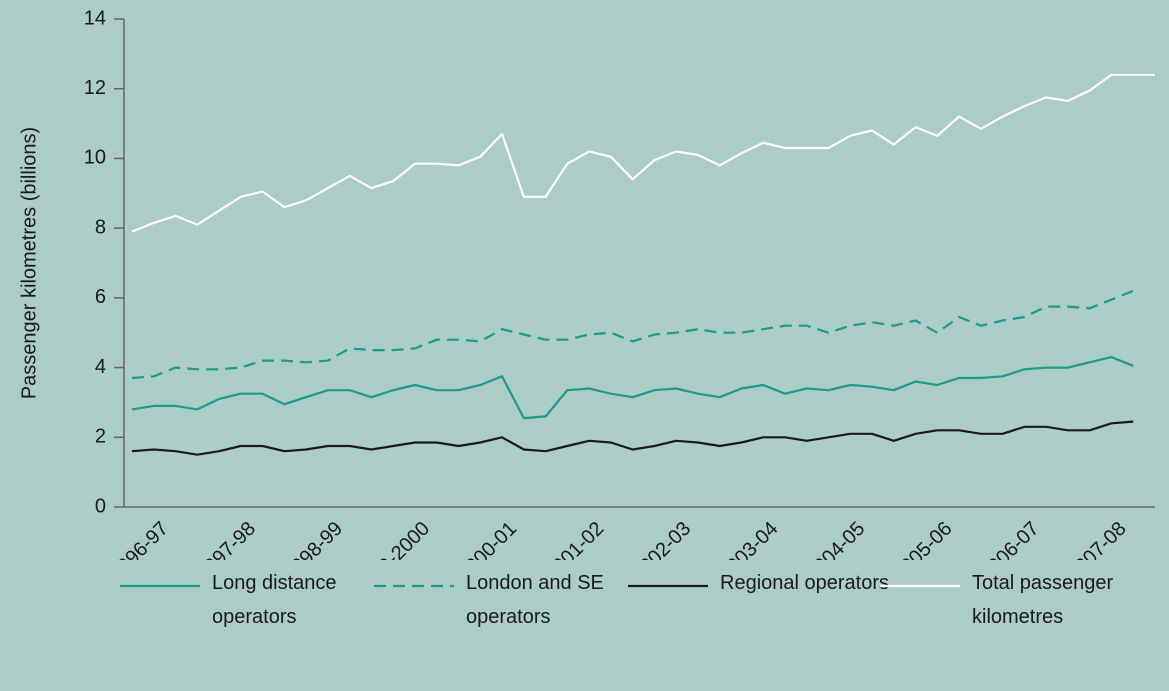  I want to click on y-tick-label: 12, so click(95, 88).